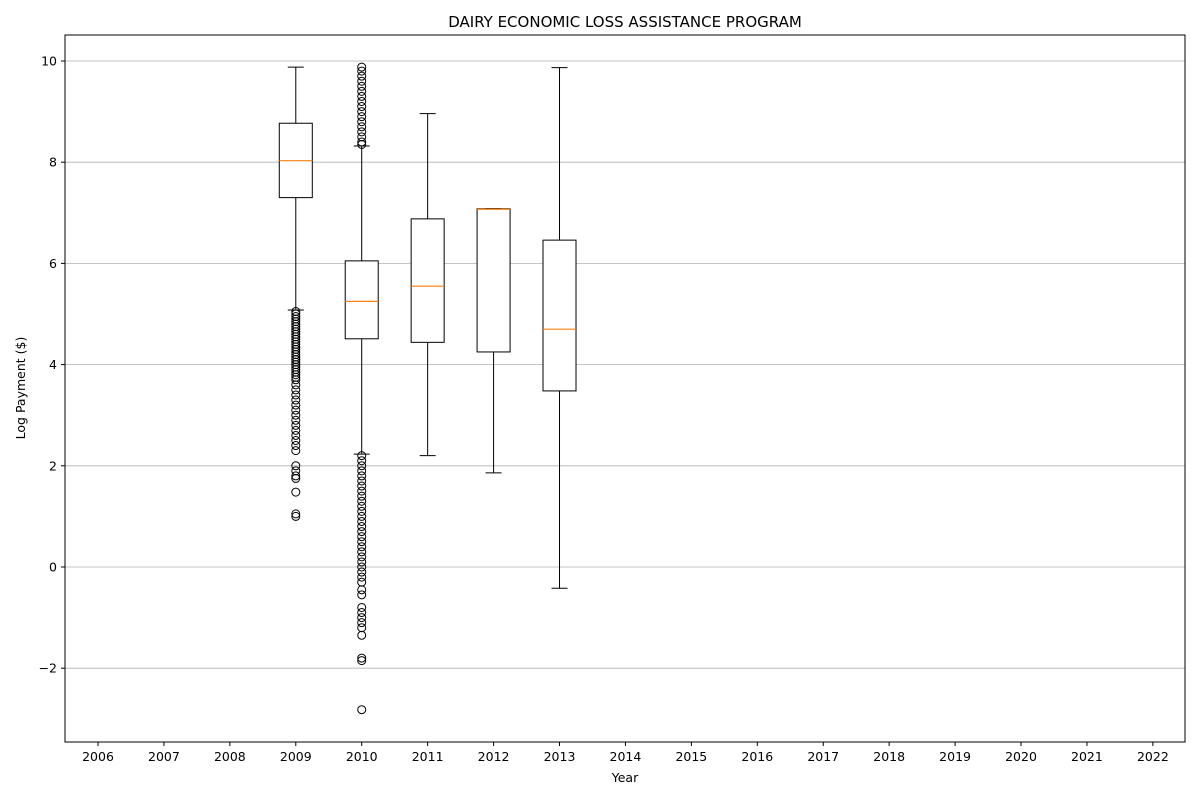  I want to click on x-tick-label: 2011, so click(428, 756).